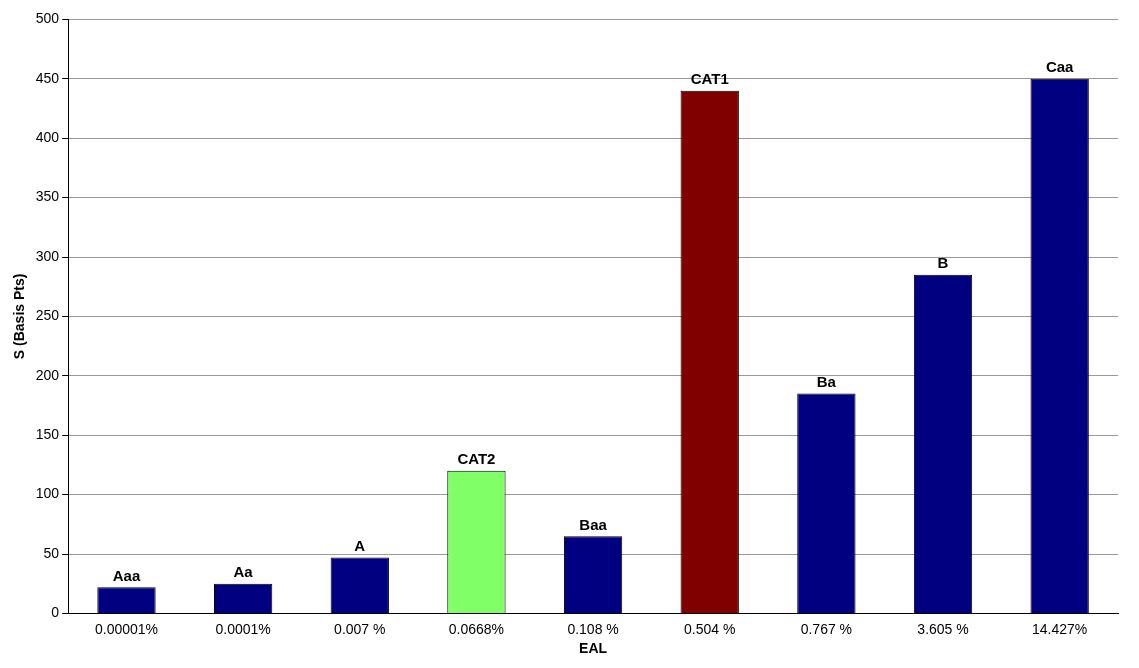 This screenshot has width=1139, height=668. What do you see at coordinates (826, 628) in the screenshot?
I see `x-tick-label: 0.767 %` at bounding box center [826, 628].